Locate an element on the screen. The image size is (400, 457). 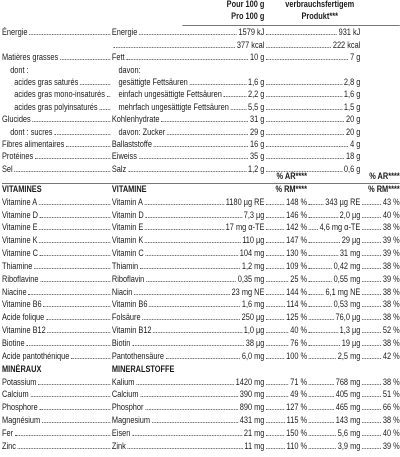
cell: Protéines is located at coordinates (57, 156).